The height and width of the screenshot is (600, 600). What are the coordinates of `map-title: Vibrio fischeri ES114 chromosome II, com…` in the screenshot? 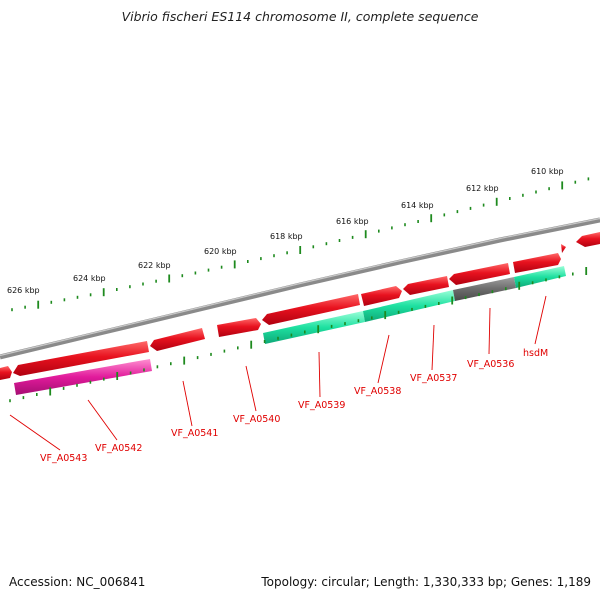 It's located at (300, 16).